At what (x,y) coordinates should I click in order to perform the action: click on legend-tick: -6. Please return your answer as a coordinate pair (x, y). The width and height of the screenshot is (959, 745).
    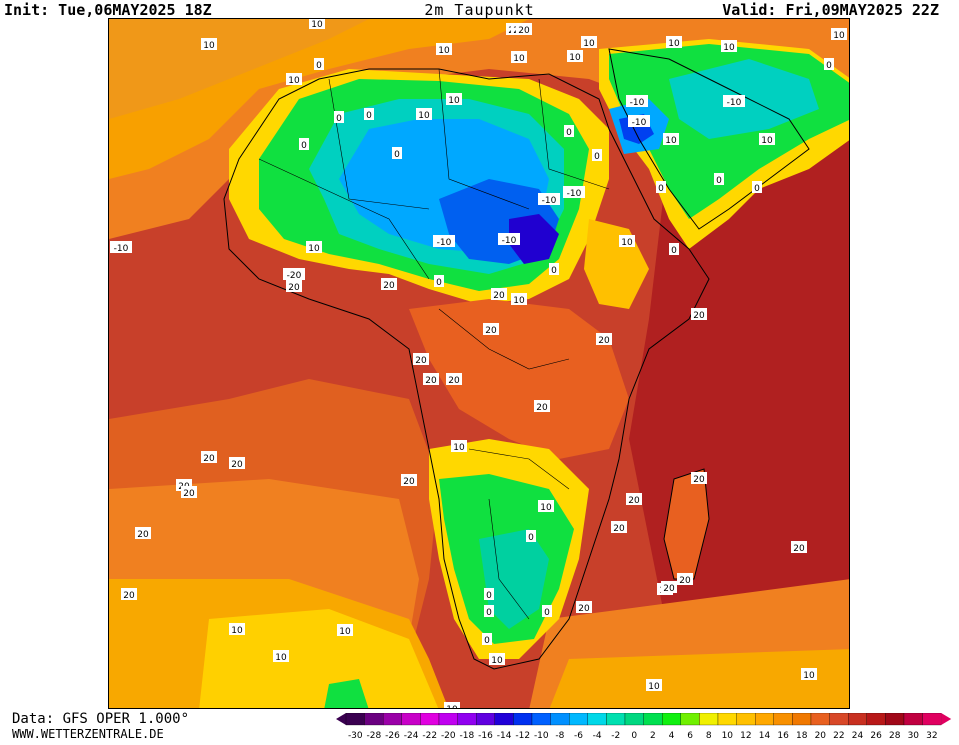
    Looking at the image, I should click on (578, 736).